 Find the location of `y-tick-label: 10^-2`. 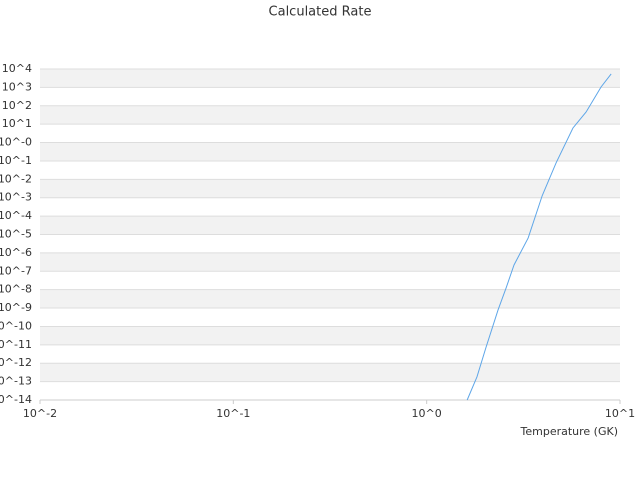

y-tick-label: 10^-2 is located at coordinates (16, 178).